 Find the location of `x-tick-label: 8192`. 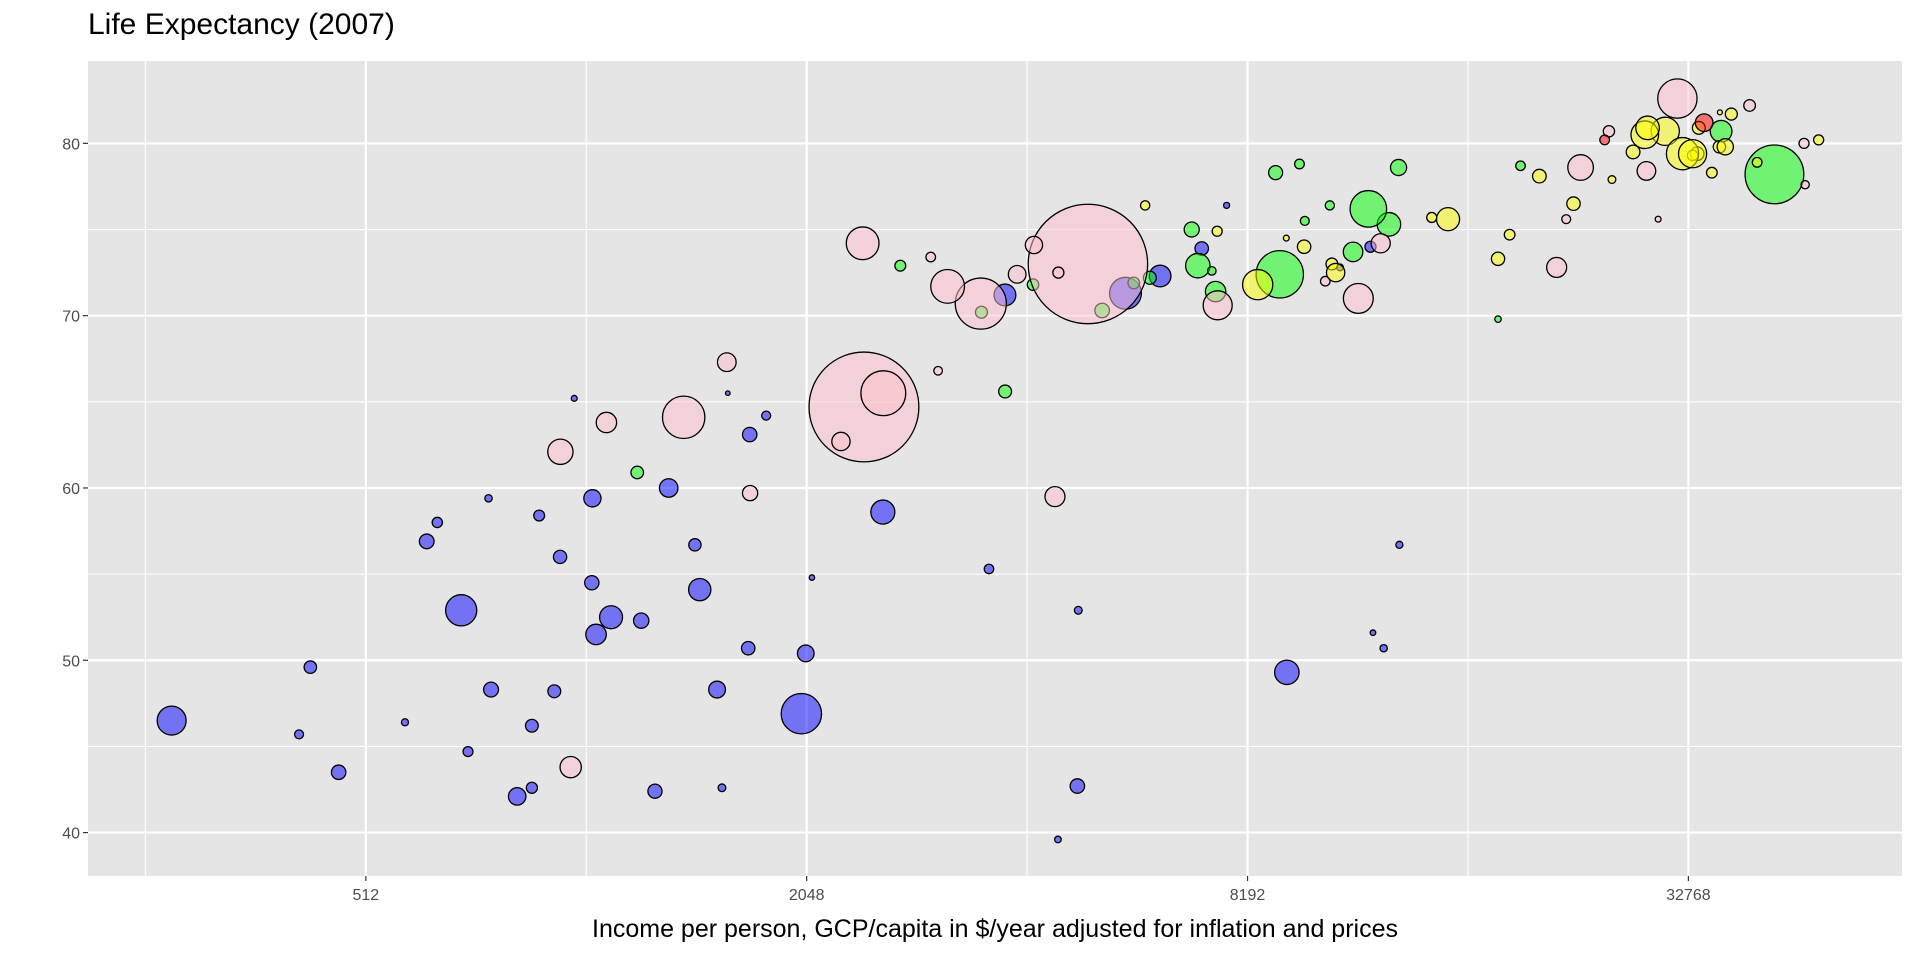

x-tick-label: 8192 is located at coordinates (1248, 895).